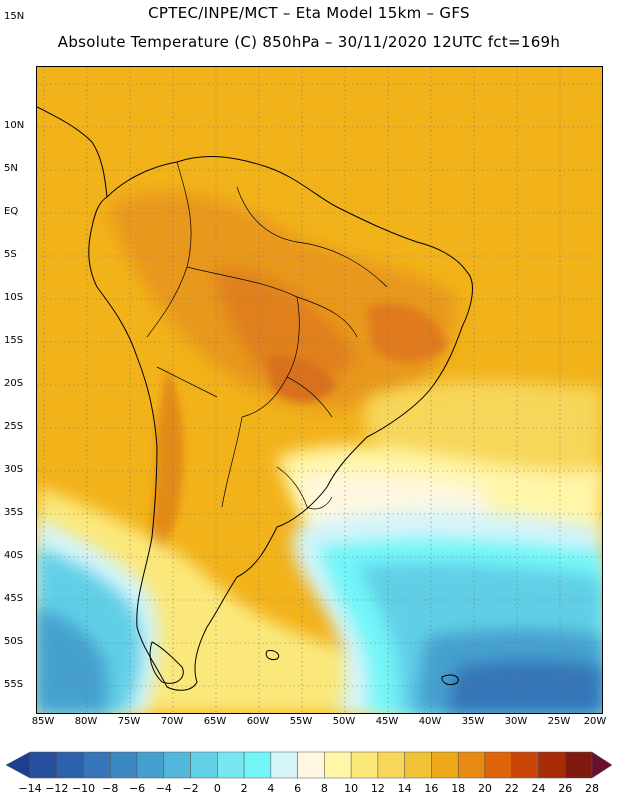 This screenshot has width=618, height=800. I want to click on lat-label-5s: 5S, so click(10, 254).